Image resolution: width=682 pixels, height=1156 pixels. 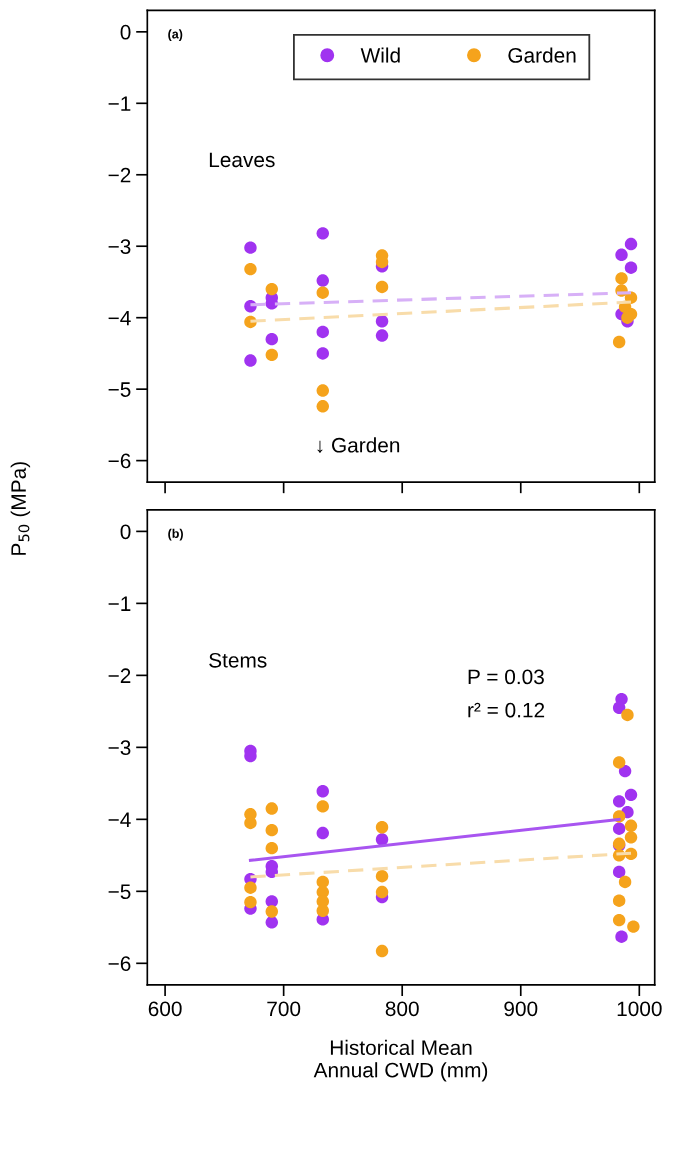 What do you see at coordinates (20, 508) in the screenshot?
I see `y-axis-title: P$_{50}$ (MPa)` at bounding box center [20, 508].